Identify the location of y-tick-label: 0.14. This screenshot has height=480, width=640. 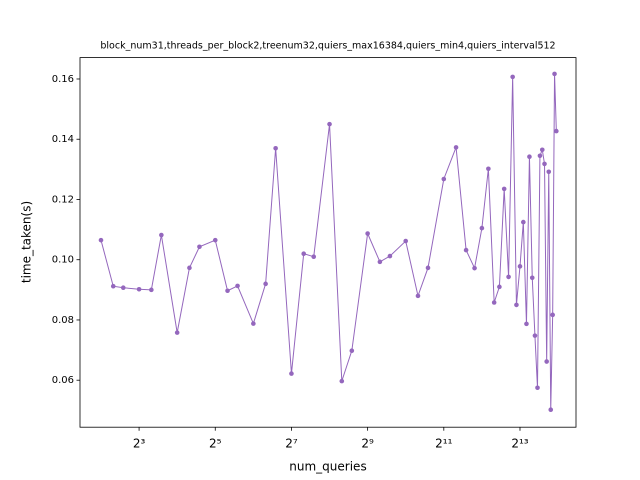
(63, 139).